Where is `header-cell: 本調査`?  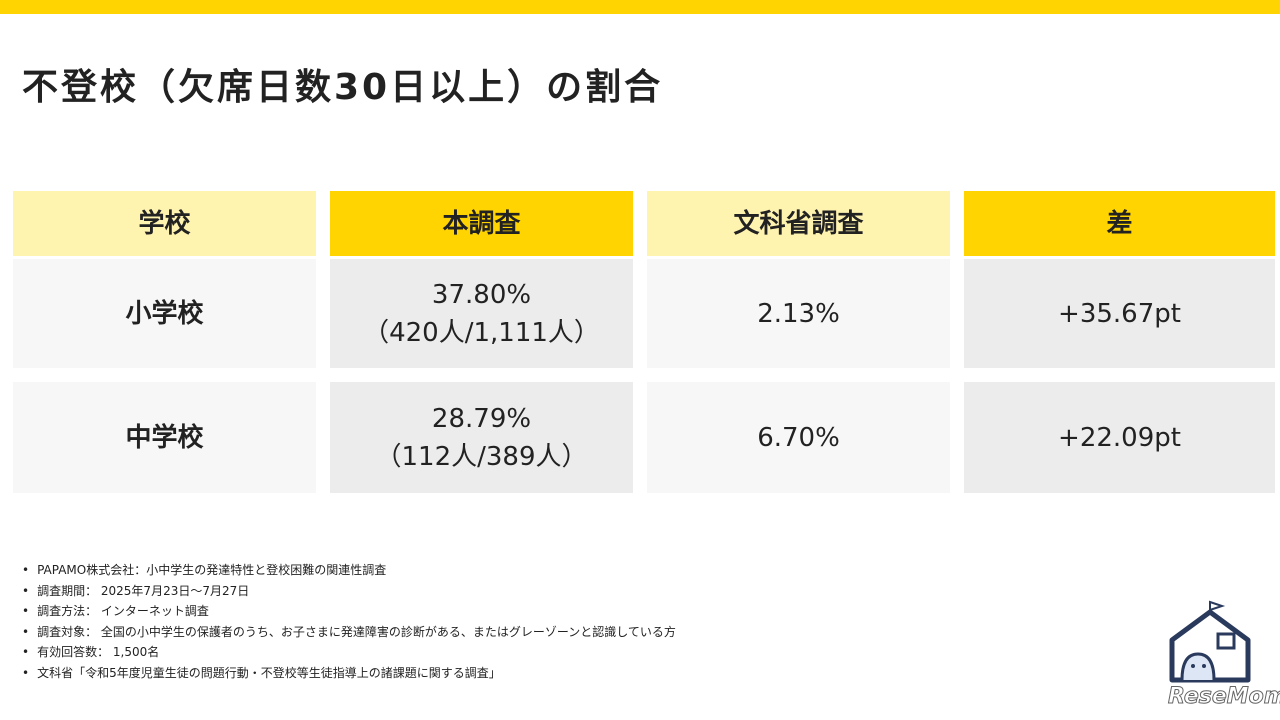 header-cell: 本調査 is located at coordinates (481, 223).